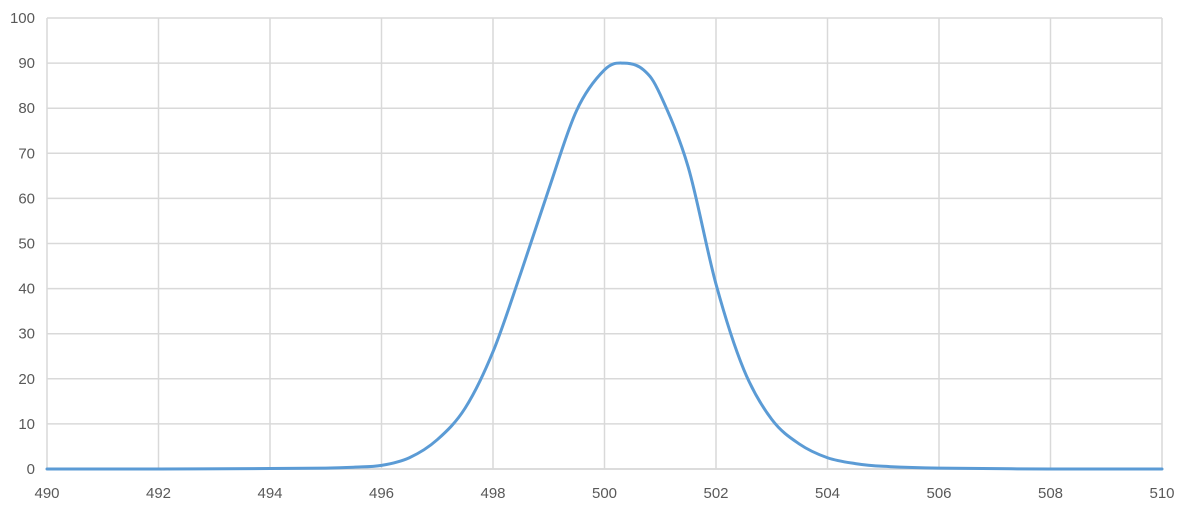  What do you see at coordinates (26, 108) in the screenshot?
I see `y-tick-label: 80` at bounding box center [26, 108].